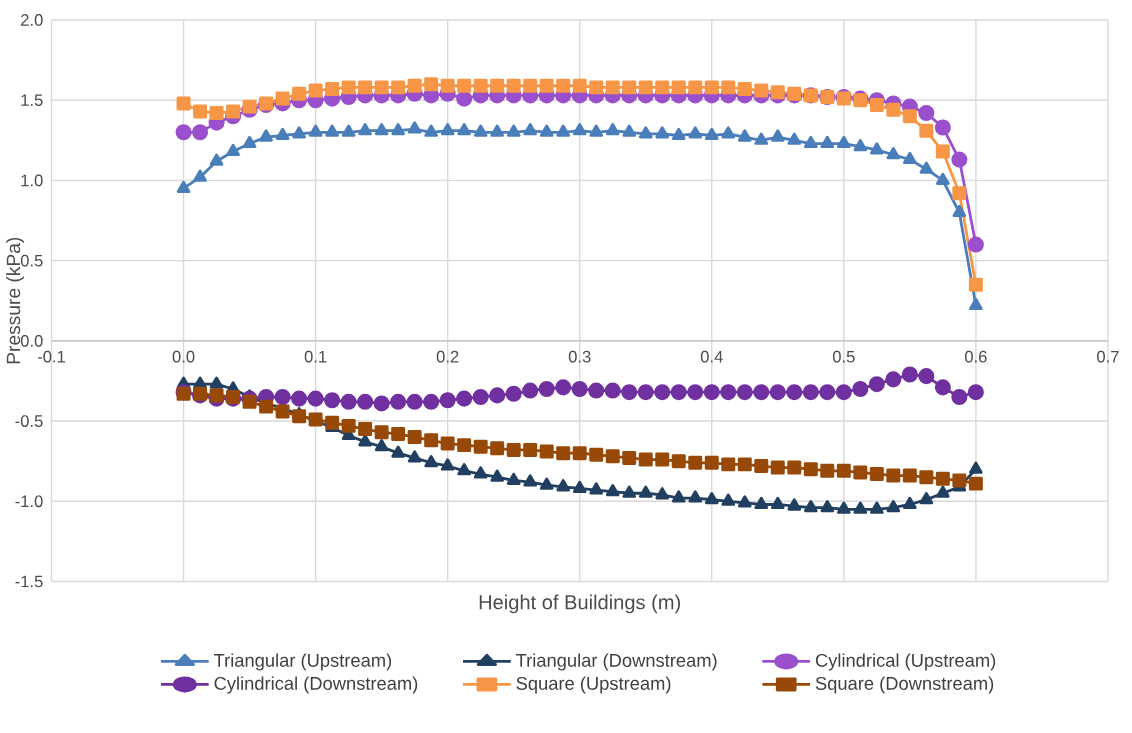  Describe the element at coordinates (29, 581) in the screenshot. I see `y-tick-label: -1.5` at that location.